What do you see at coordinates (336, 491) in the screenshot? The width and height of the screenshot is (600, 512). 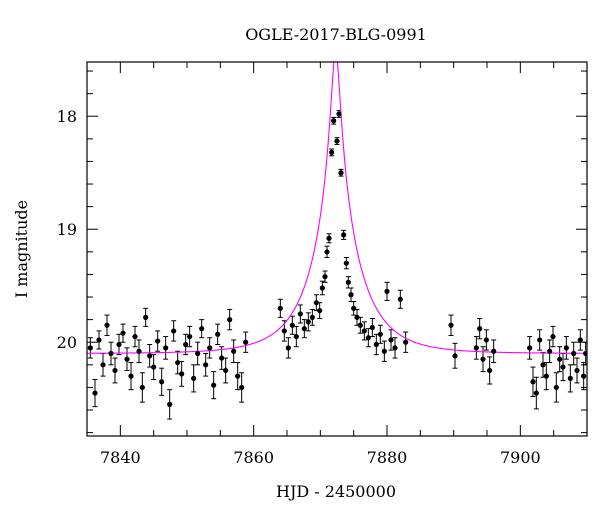 I see `x-axis-label: HJD - 2450000` at bounding box center [336, 491].